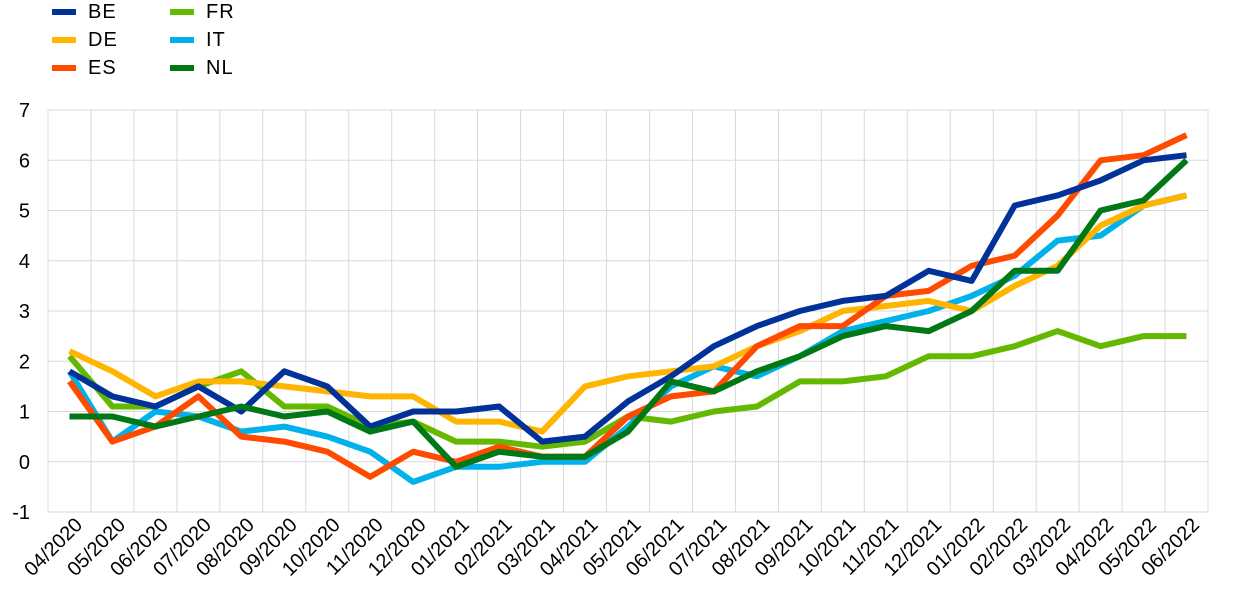 This screenshot has height=601, width=1240. I want to click on legend-label: DE, so click(103, 39).